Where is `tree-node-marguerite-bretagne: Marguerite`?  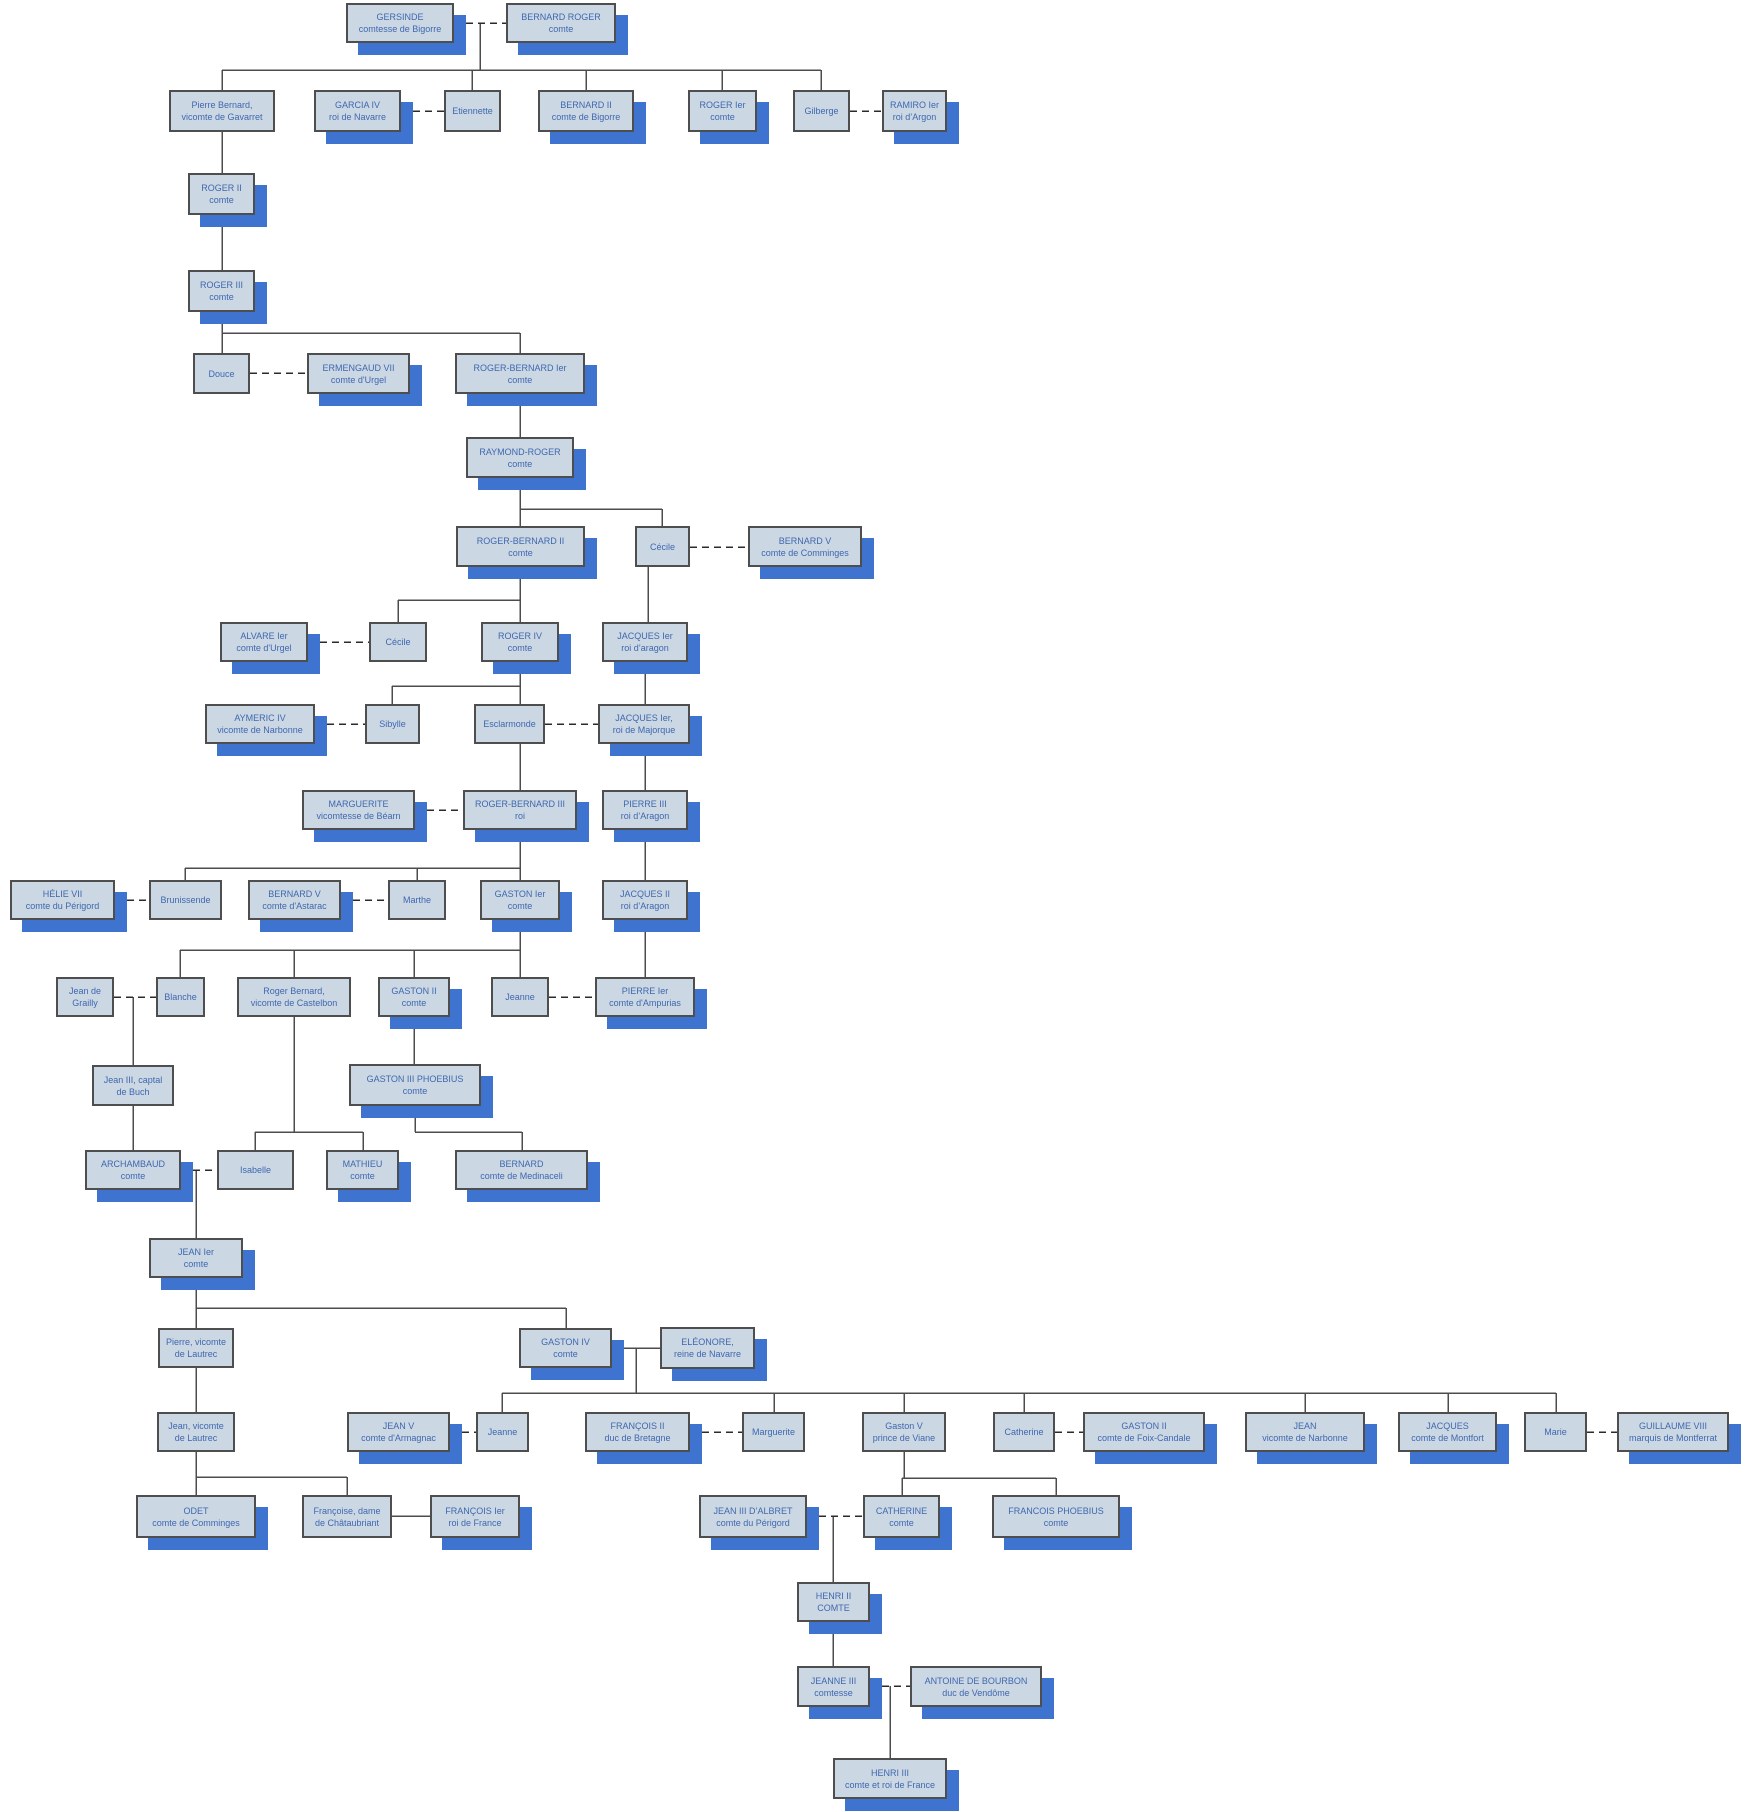 tree-node-marguerite-bretagne: Marguerite is located at coordinates (773, 1432).